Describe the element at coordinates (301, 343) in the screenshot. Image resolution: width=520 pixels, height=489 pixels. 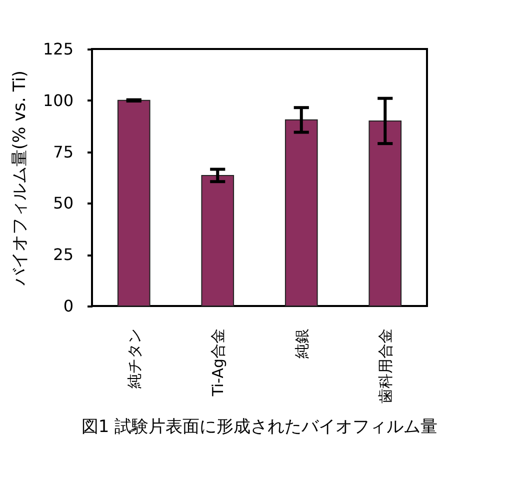
I see `x-tick-label: 純銀` at that location.